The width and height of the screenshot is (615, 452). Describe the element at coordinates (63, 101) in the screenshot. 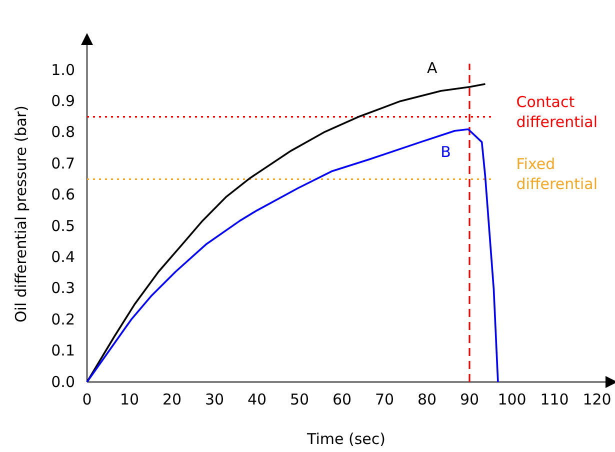

I see `y-tick-label: 0.9` at that location.